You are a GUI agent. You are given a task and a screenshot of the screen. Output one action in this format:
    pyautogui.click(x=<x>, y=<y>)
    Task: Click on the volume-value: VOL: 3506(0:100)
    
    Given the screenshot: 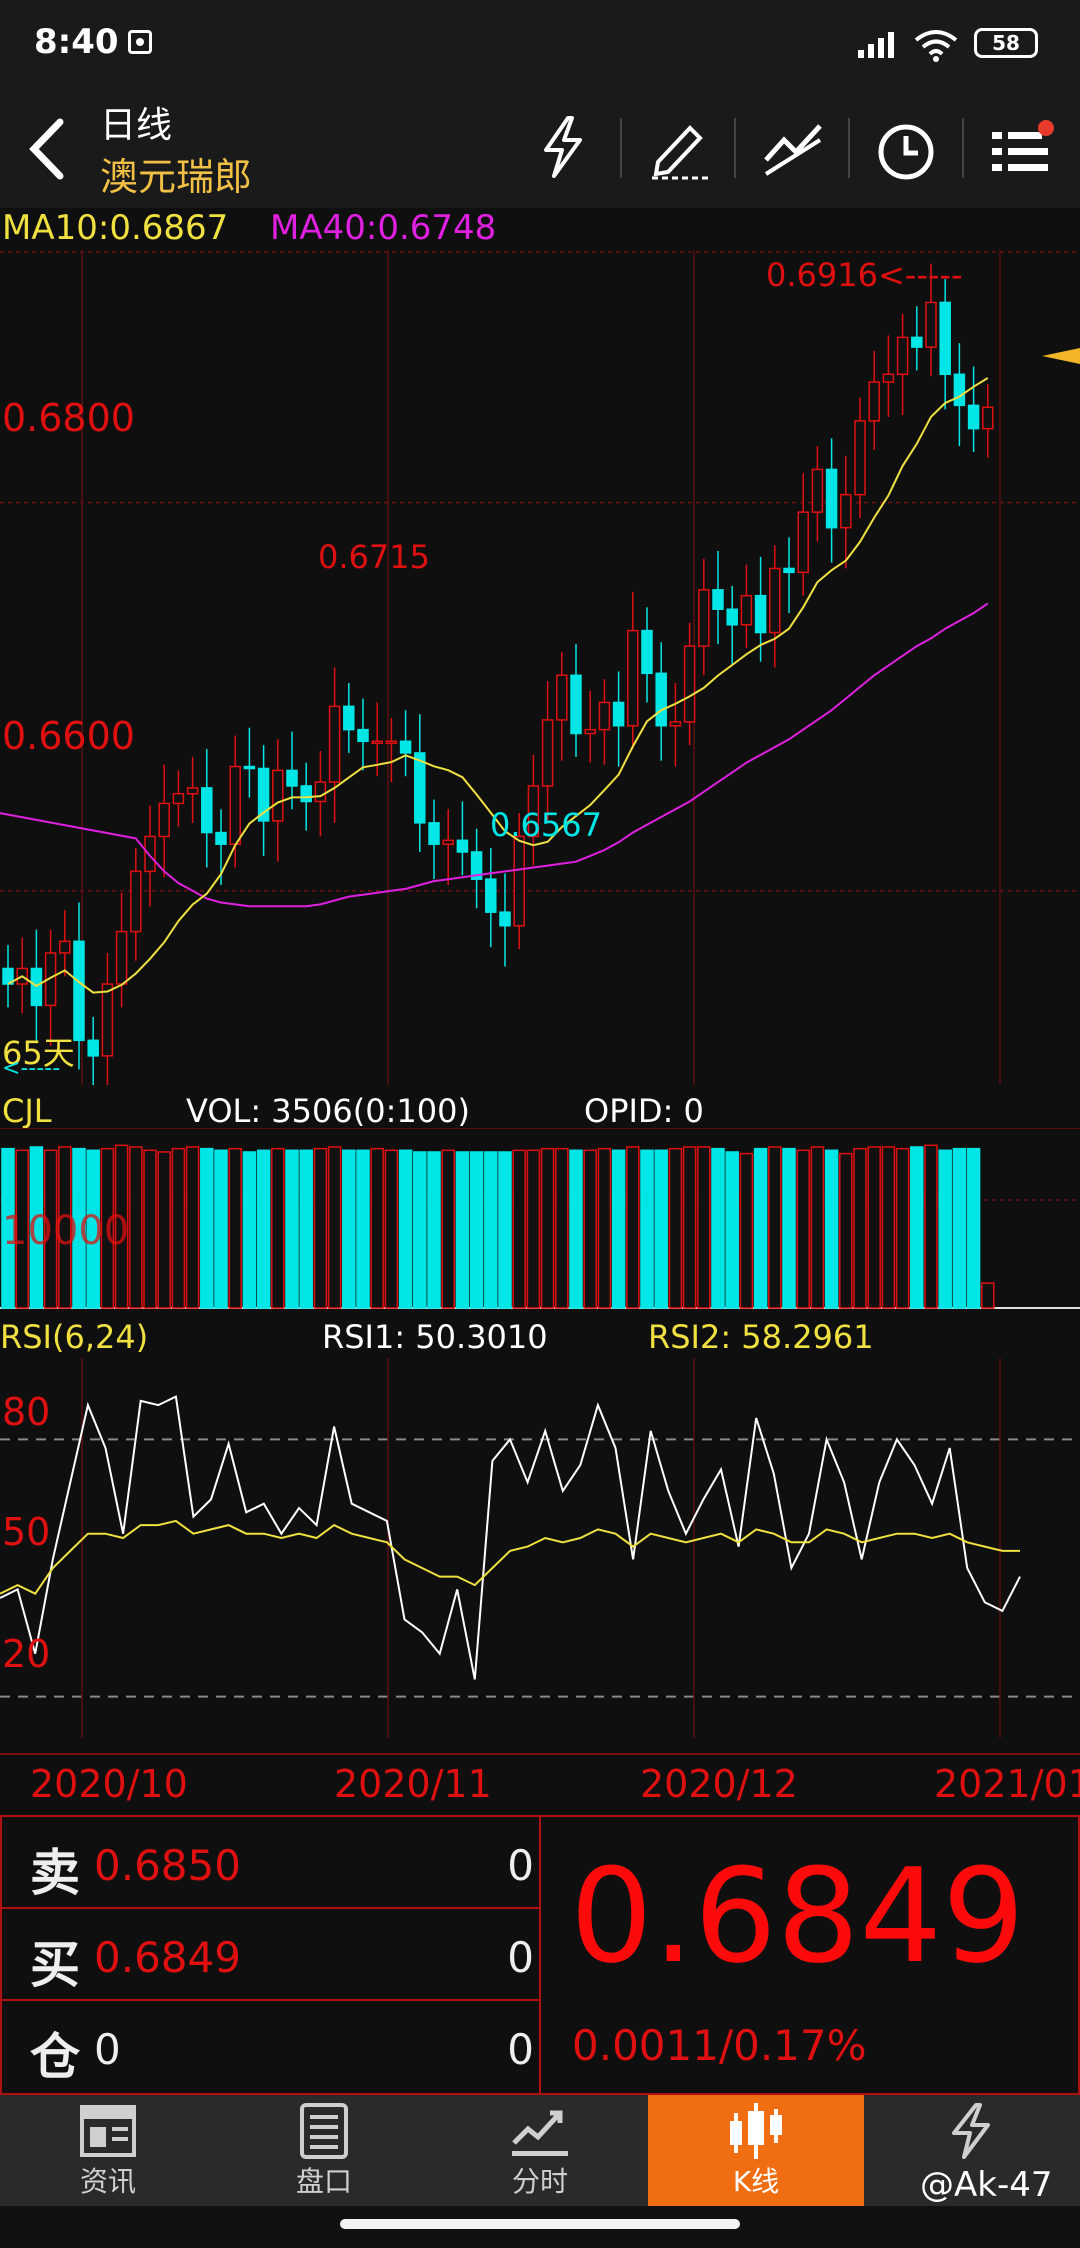 What is the action you would take?
    pyautogui.click(x=328, y=1111)
    